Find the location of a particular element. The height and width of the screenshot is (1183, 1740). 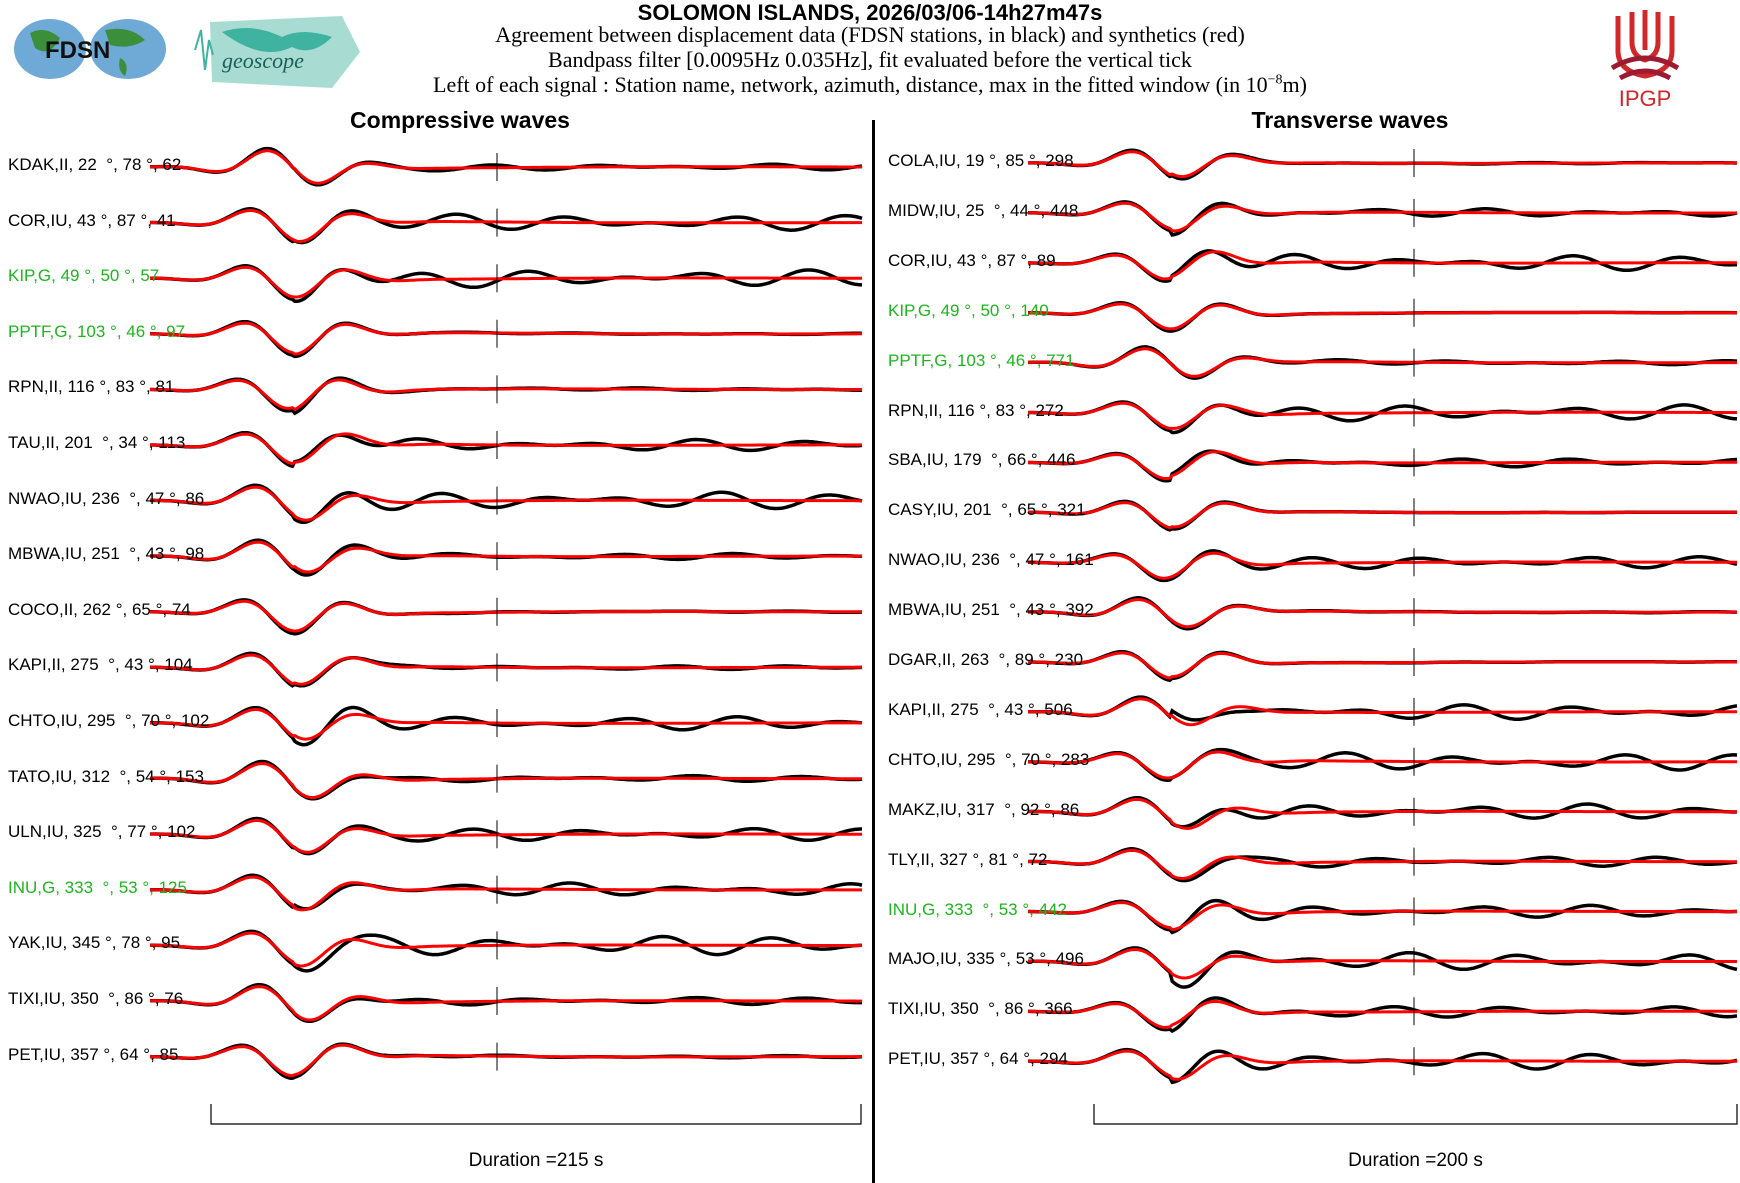

fdsn-logo: FDSN is located at coordinates (90, 49).